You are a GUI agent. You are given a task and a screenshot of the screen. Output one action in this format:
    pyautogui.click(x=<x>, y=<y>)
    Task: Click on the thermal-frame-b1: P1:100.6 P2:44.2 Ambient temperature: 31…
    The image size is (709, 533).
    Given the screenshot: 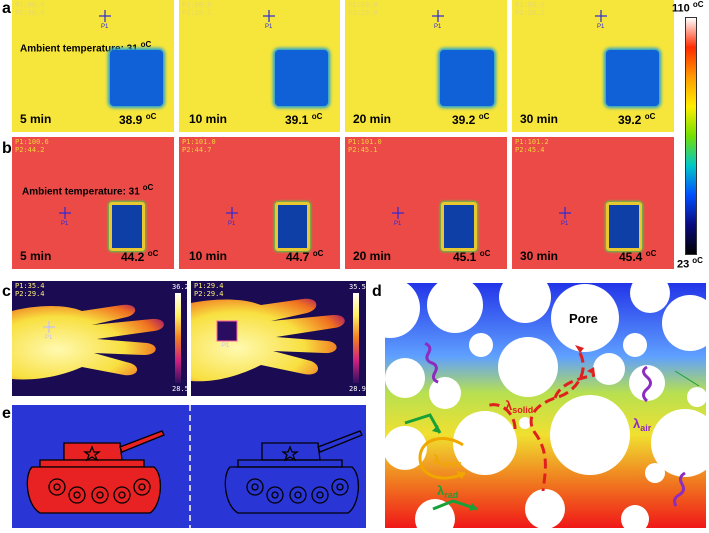 What is the action you would take?
    pyautogui.click(x=93, y=203)
    